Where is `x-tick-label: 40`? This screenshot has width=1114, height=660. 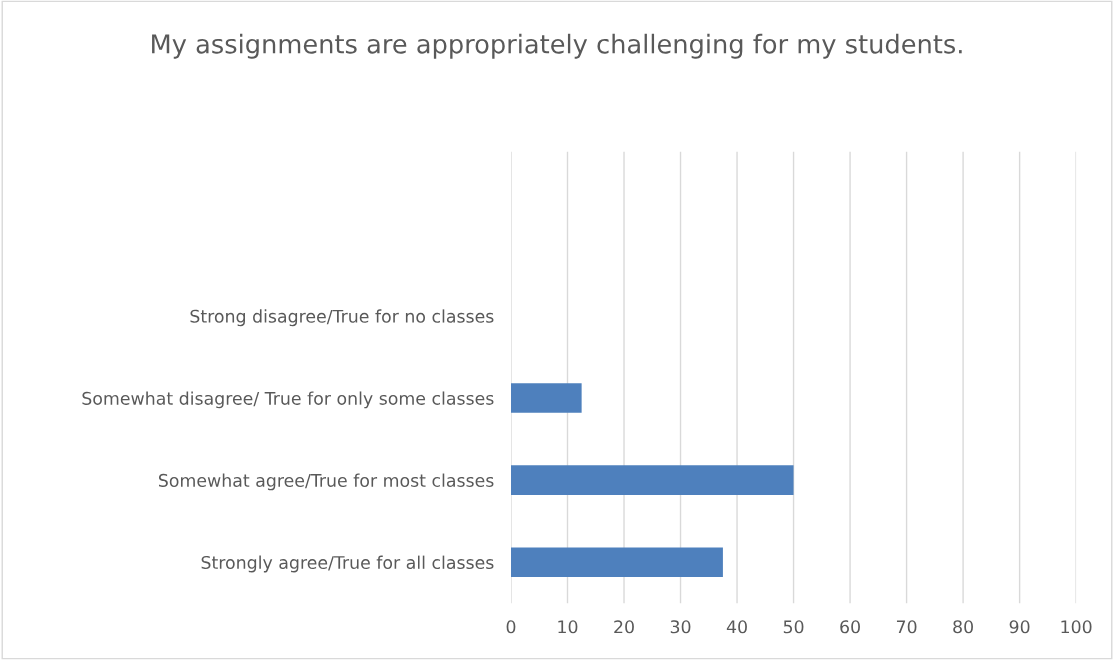 x-tick-label: 40 is located at coordinates (736, 627).